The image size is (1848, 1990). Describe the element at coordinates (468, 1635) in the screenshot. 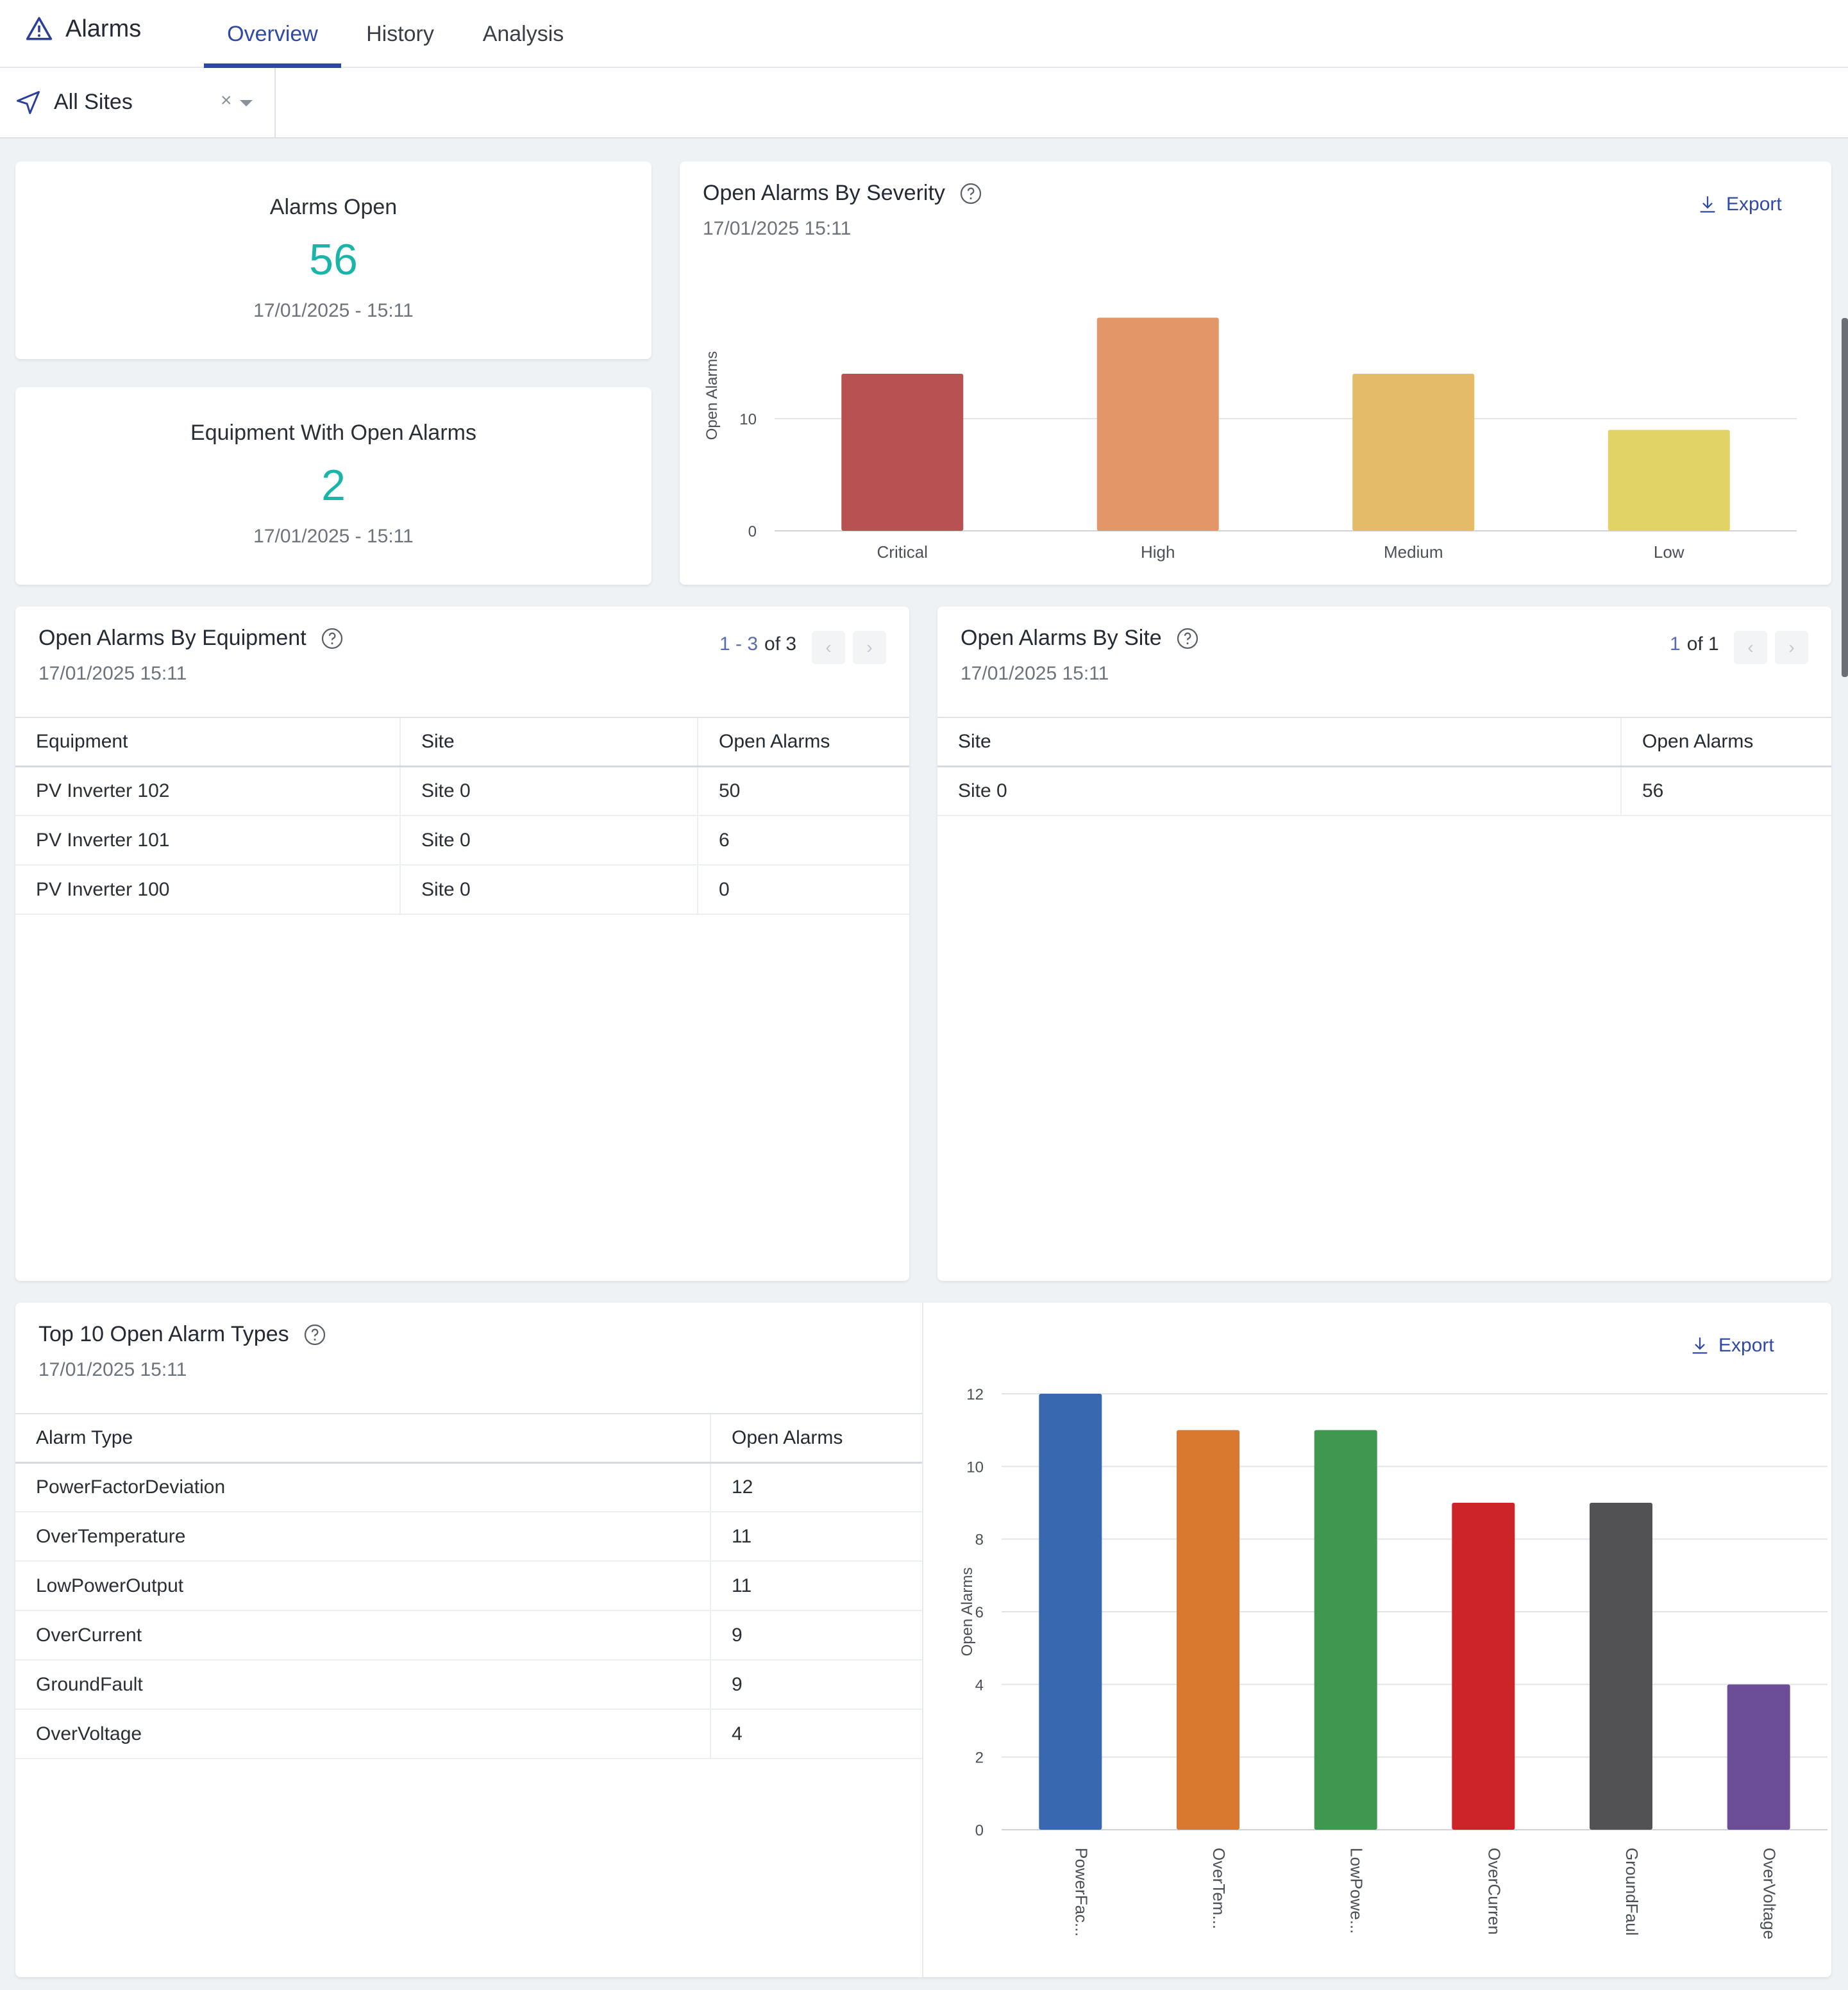

I see `table-row: OverCurrent 9` at that location.